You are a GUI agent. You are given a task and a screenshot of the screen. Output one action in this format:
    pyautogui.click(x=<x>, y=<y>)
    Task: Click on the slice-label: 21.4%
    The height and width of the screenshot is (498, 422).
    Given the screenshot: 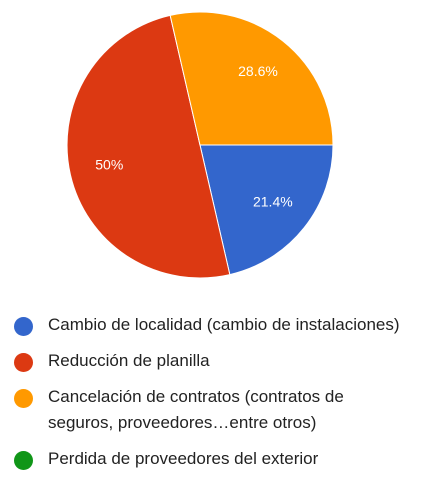 What is the action you would take?
    pyautogui.click(x=273, y=202)
    